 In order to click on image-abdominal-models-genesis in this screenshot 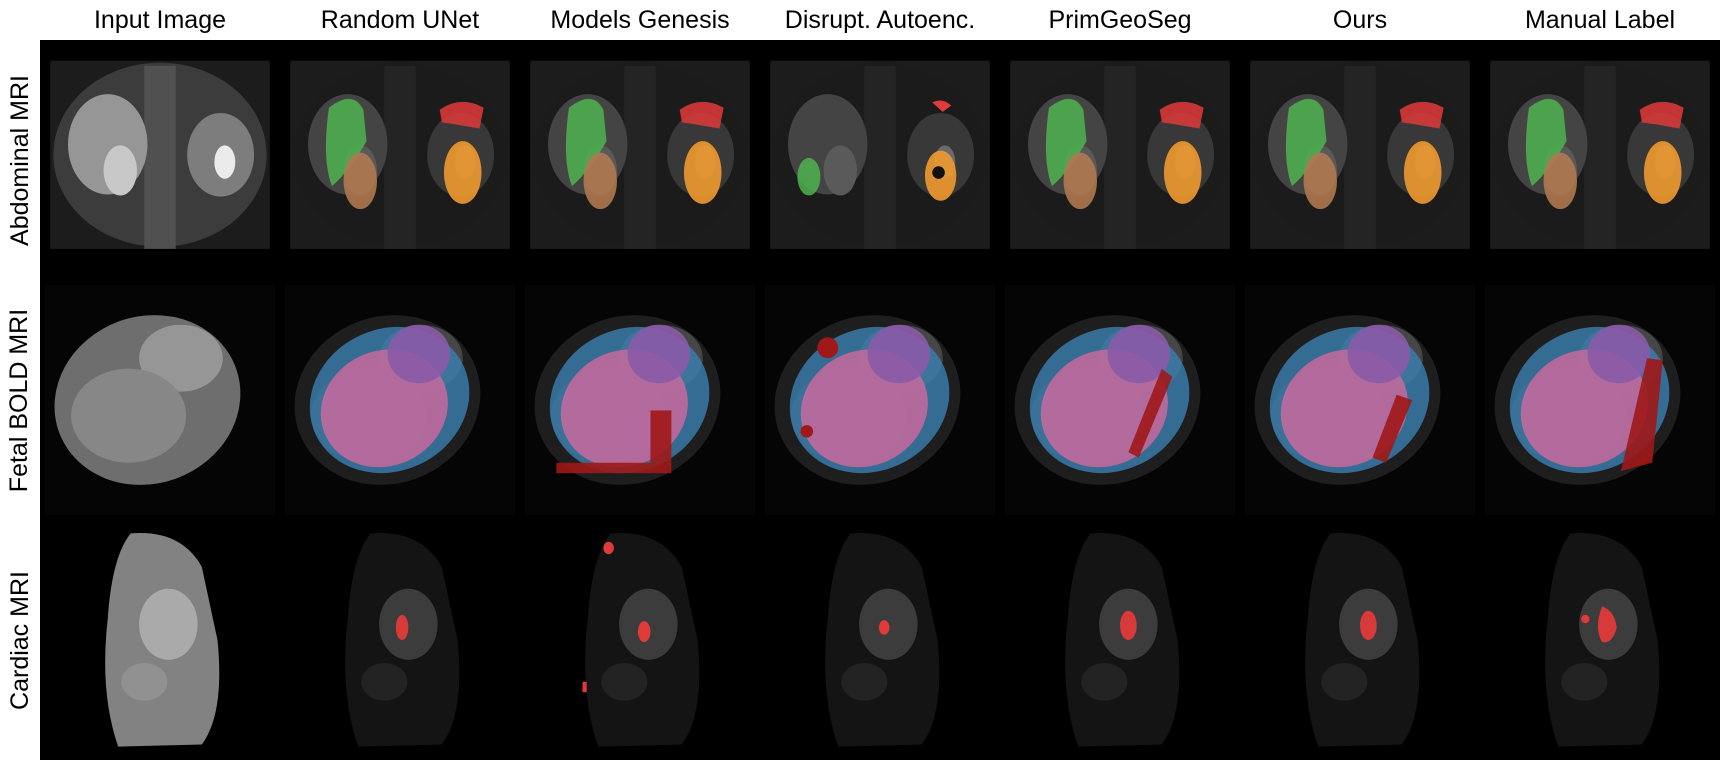, I will do `click(640, 160)`.